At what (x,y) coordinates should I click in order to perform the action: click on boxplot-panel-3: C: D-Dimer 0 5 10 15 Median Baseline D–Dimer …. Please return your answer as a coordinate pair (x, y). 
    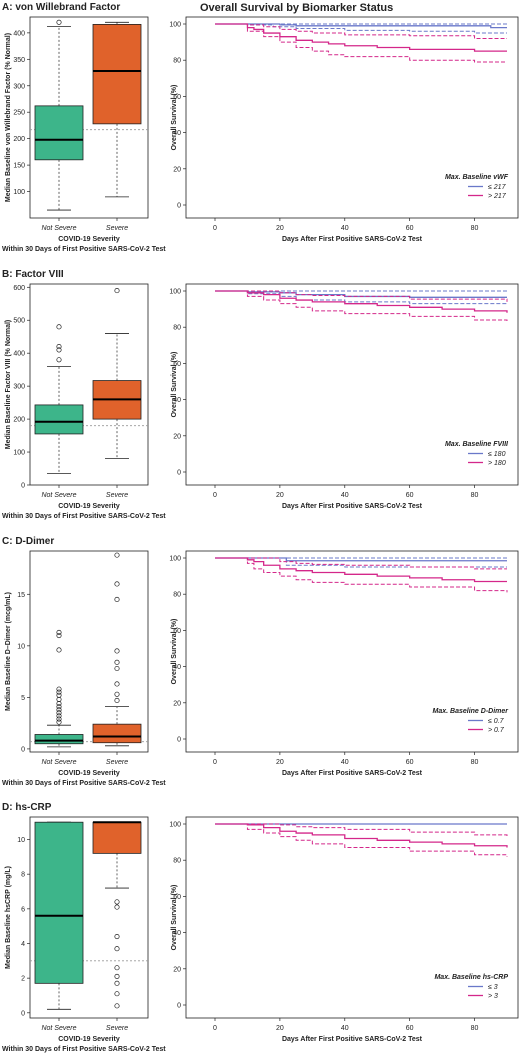
    Looking at the image, I should click on (84, 661).